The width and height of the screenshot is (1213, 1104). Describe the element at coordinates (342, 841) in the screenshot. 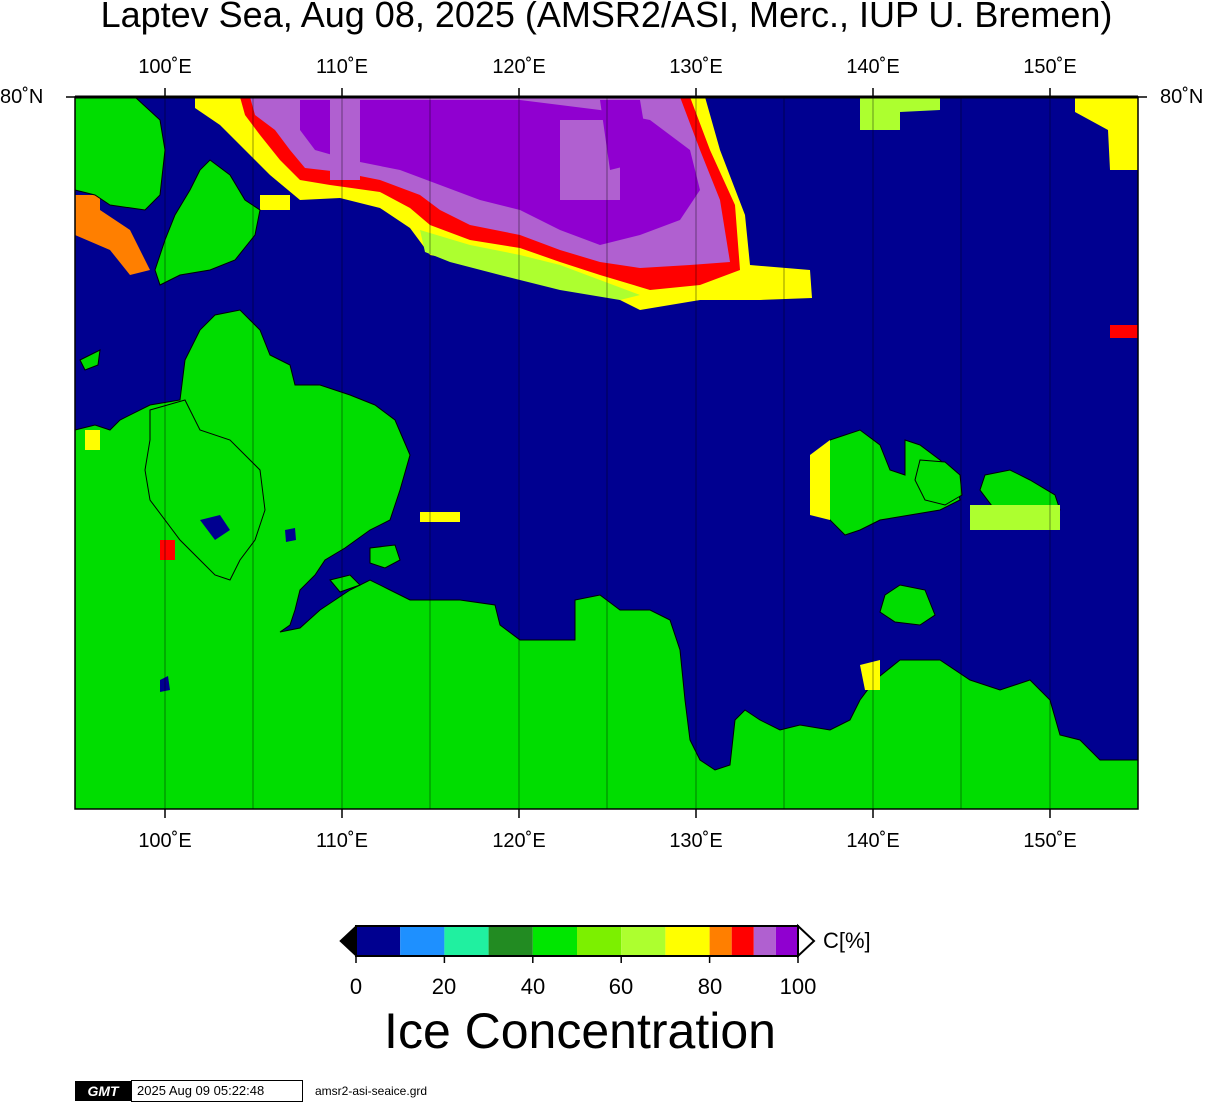

I see `lon-label-bottom: 110˚E` at that location.